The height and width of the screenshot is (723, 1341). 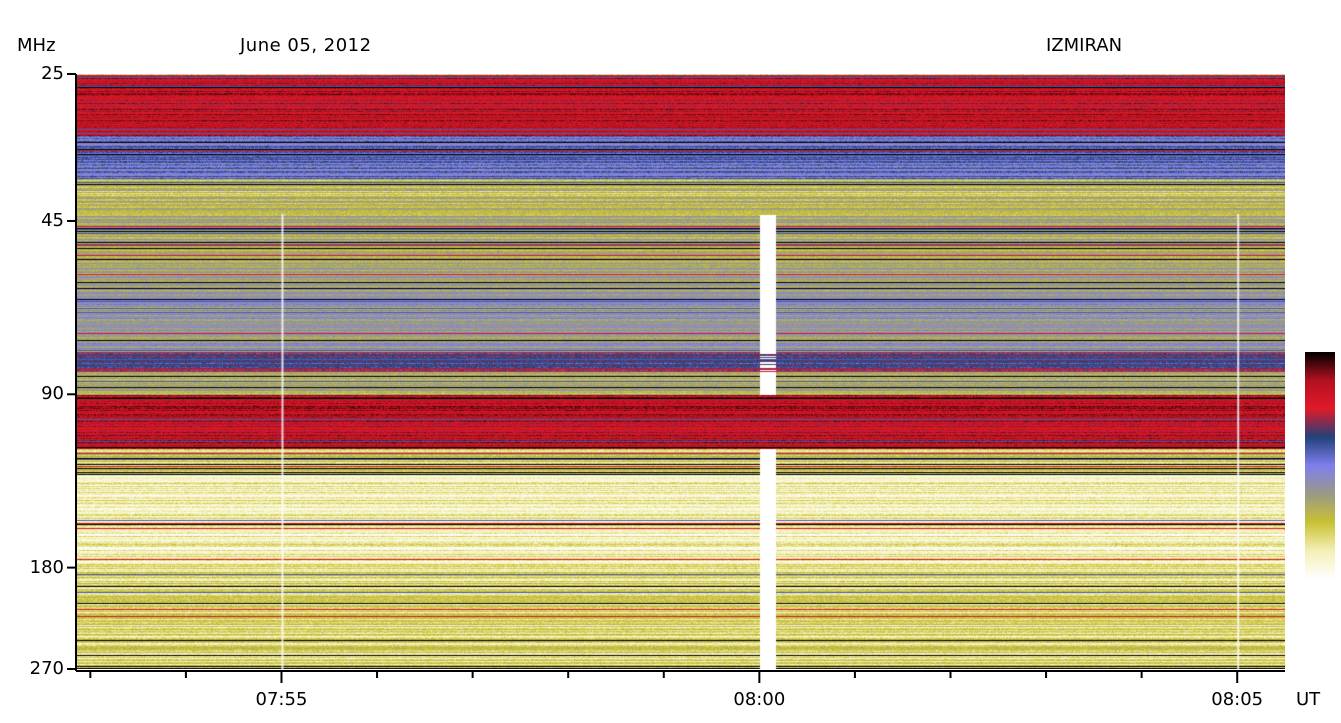 I want to click on colorbar, so click(x=1320, y=465).